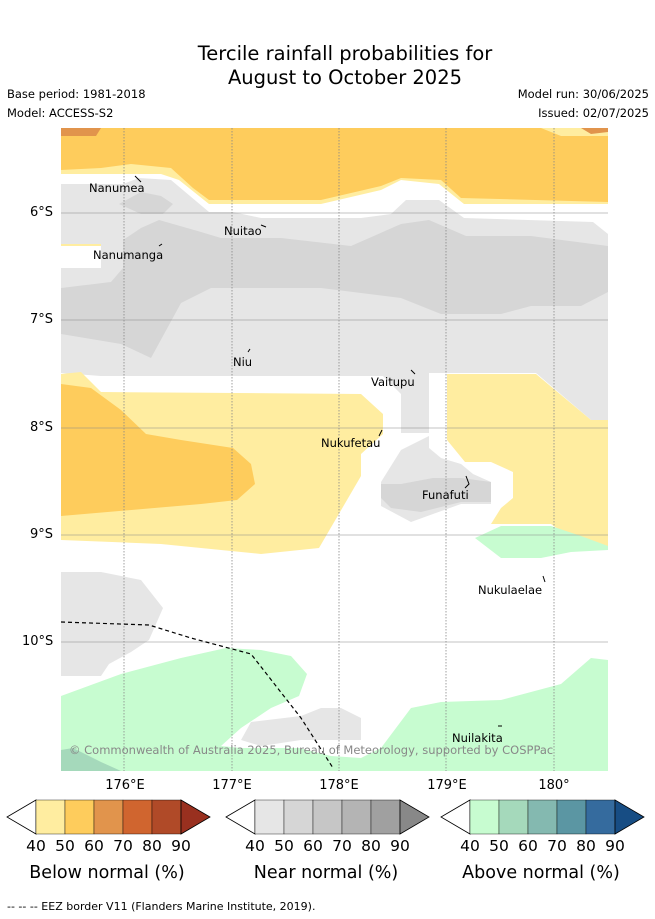 The image size is (655, 919). I want to click on above-normal-region-south, so click(334, 709).